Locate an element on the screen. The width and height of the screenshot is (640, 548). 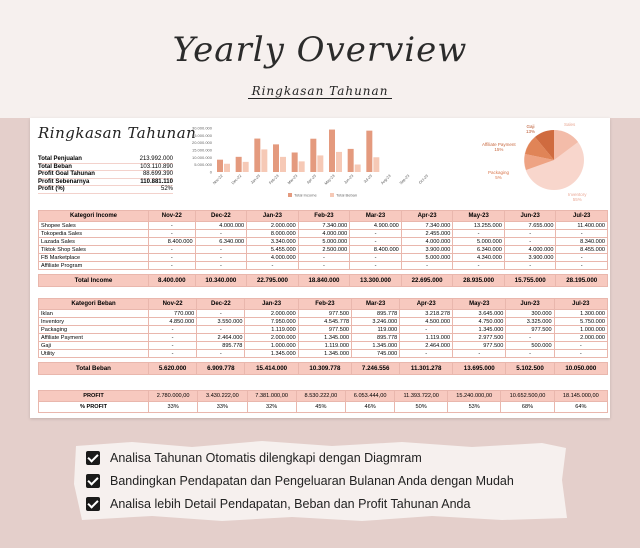
category-cell: FB Marketplace is located at coordinates (93, 257).